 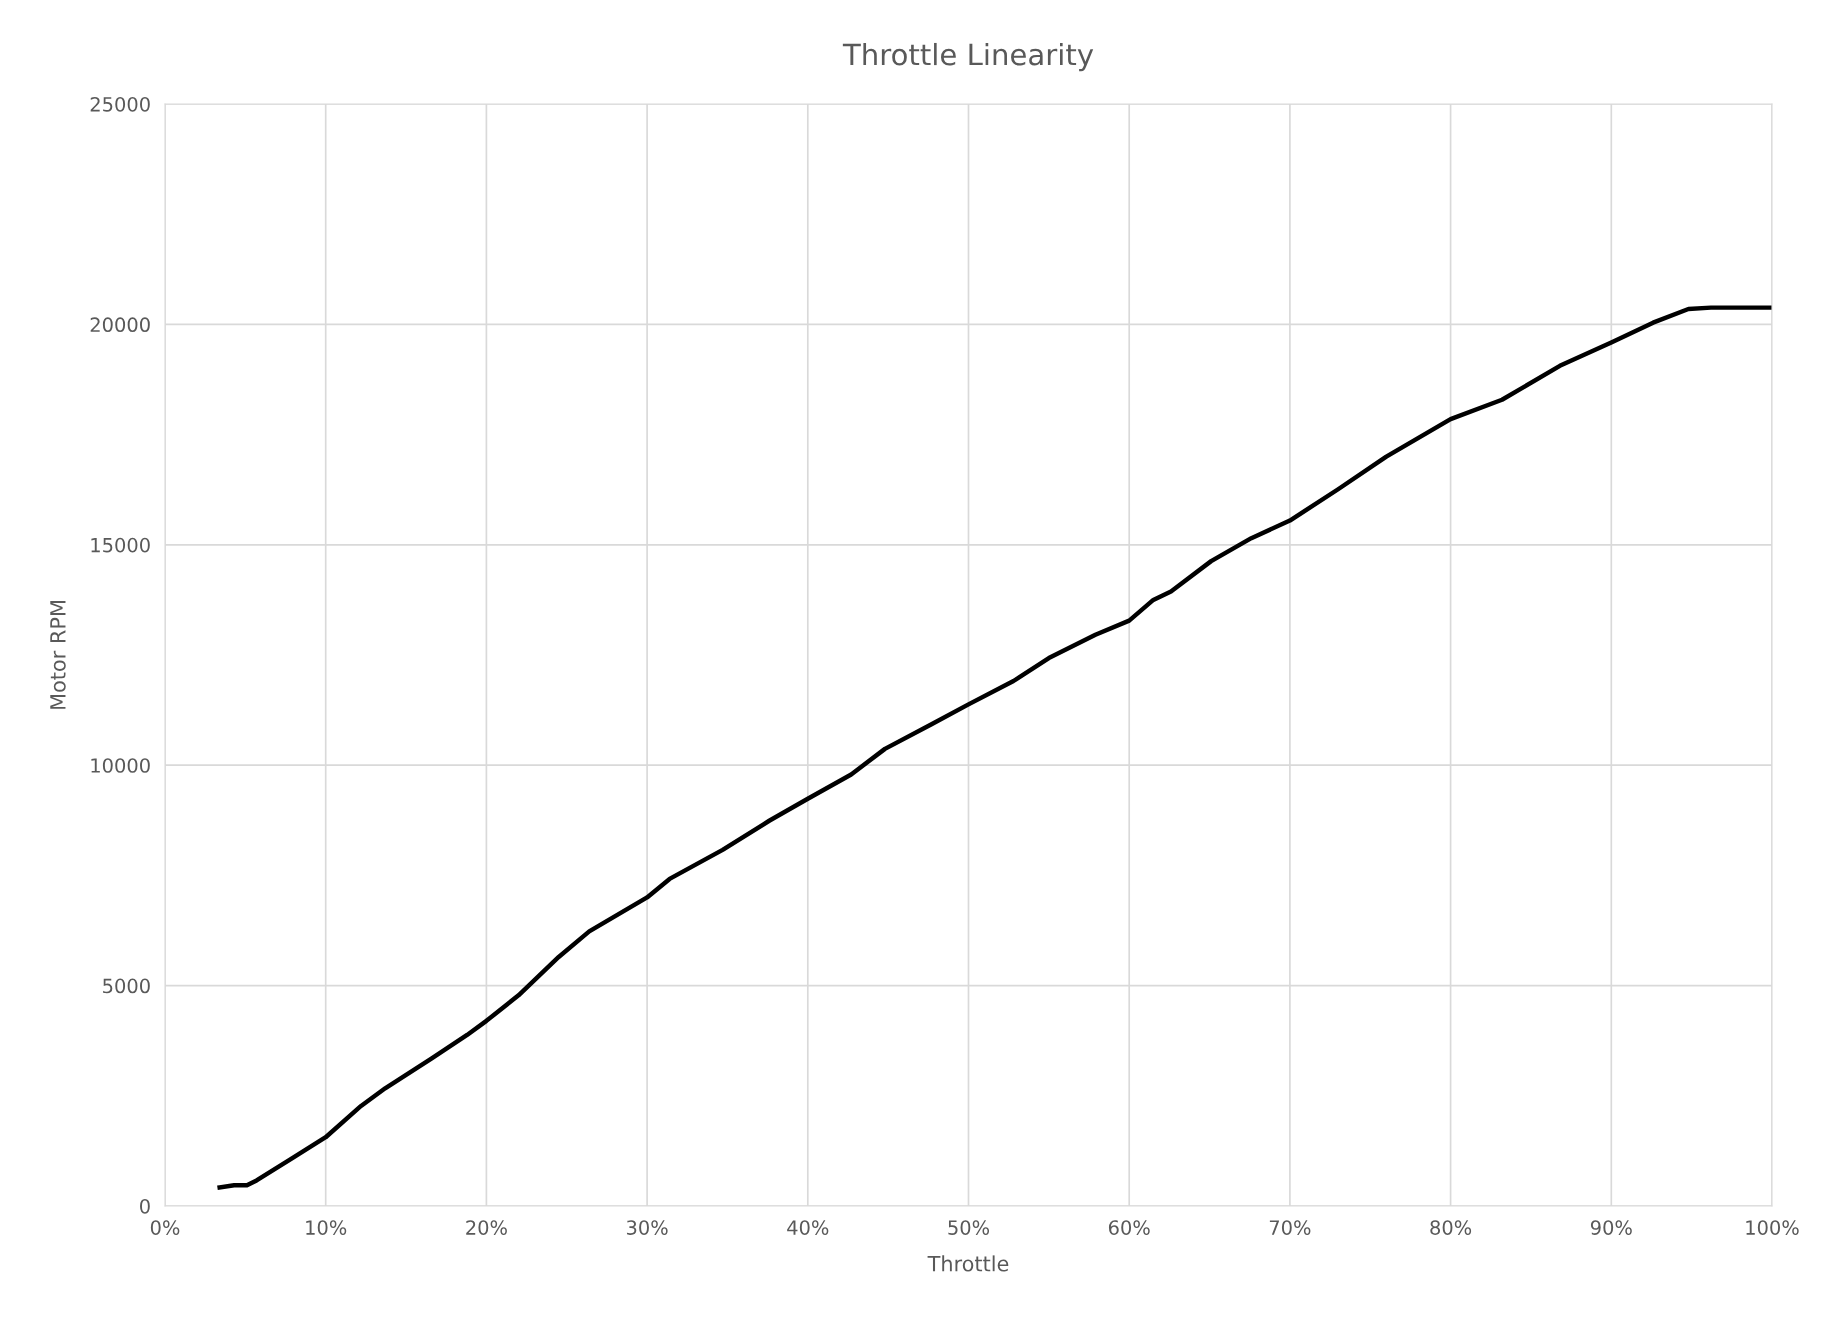 I want to click on x-tick-label: 100%, so click(x=1772, y=1227).